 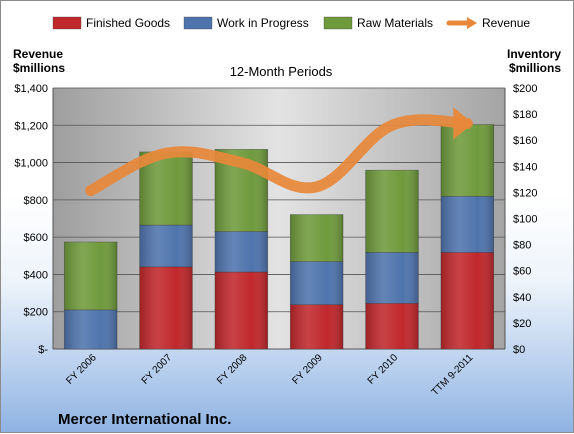 What do you see at coordinates (522, 324) in the screenshot?
I see `right-tick-label: $20` at bounding box center [522, 324].